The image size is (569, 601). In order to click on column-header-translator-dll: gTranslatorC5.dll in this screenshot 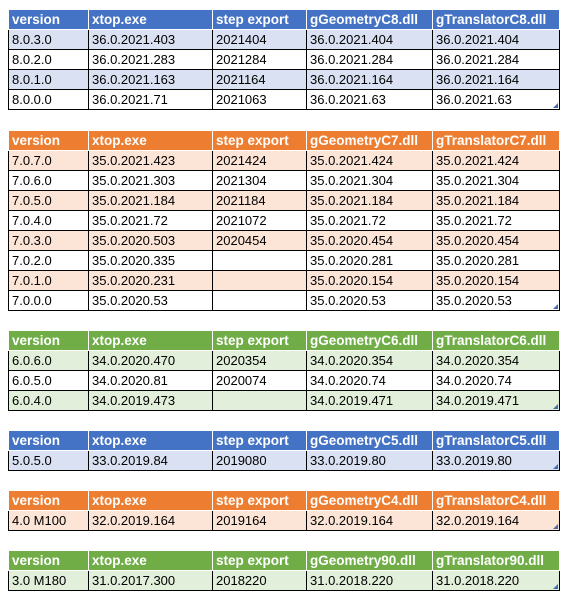, I will do `click(496, 440)`.